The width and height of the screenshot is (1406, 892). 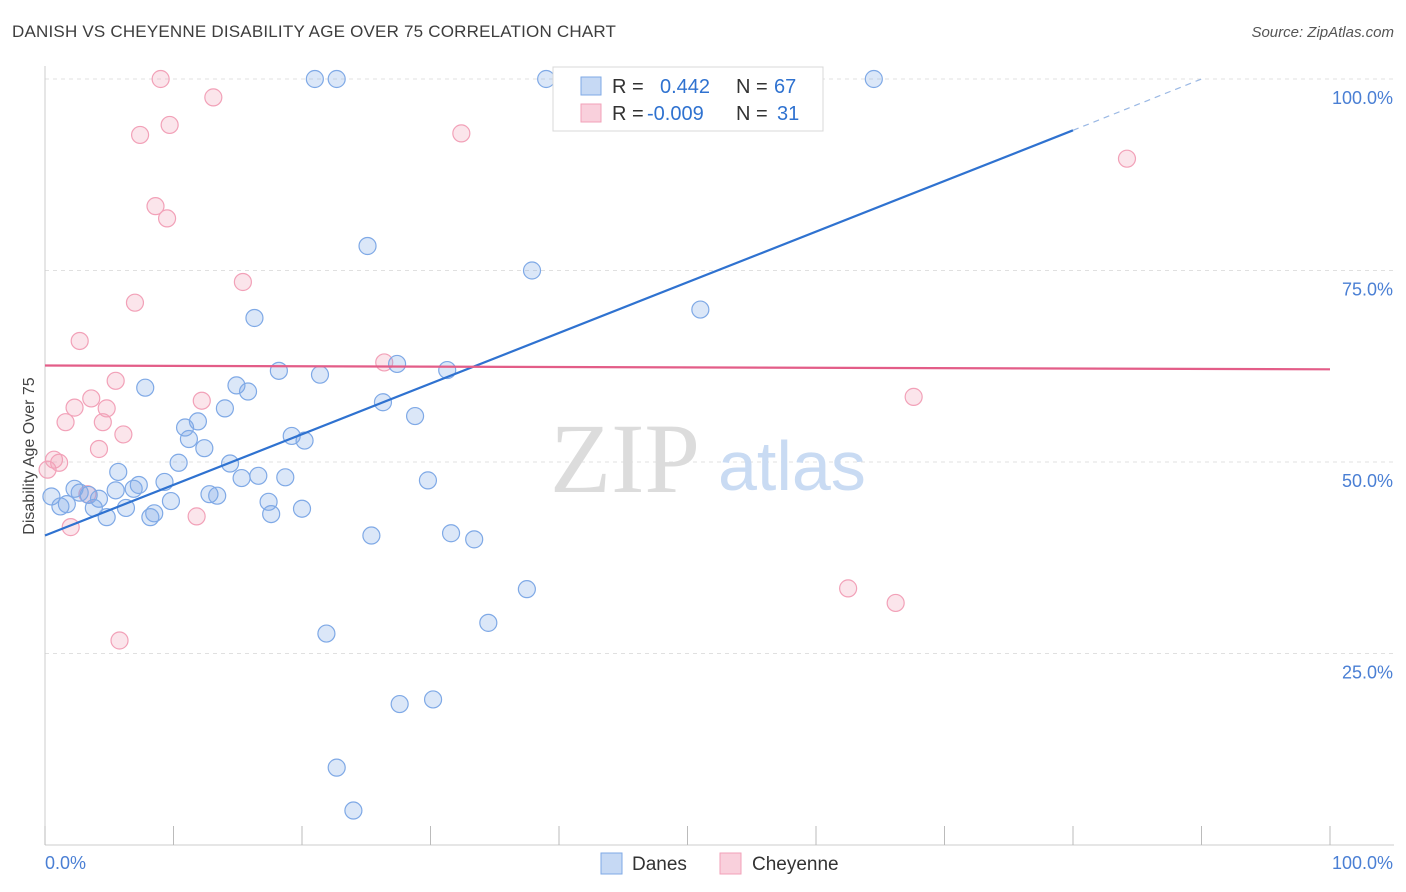 What do you see at coordinates (611, 863) in the screenshot?
I see `legend-swatch-danes` at bounding box center [611, 863].